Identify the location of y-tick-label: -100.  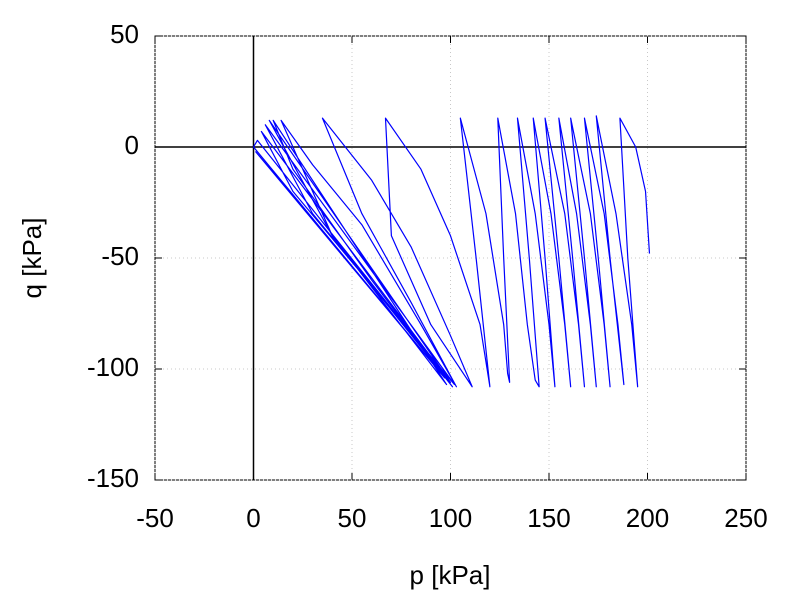
(113, 367).